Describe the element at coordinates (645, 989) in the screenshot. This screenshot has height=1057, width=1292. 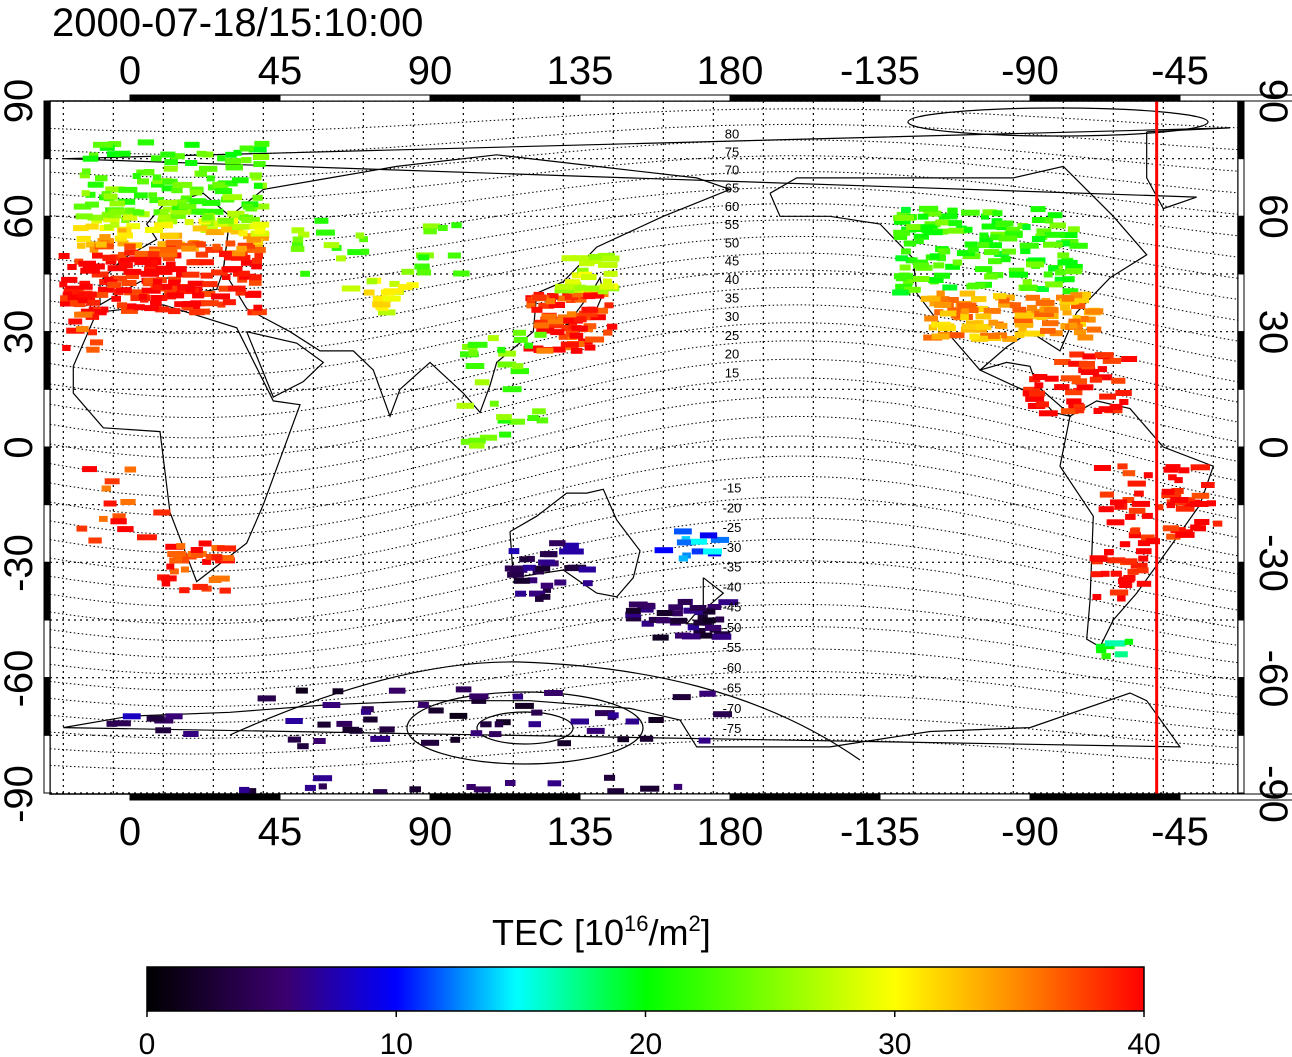
I see `colorbar` at that location.